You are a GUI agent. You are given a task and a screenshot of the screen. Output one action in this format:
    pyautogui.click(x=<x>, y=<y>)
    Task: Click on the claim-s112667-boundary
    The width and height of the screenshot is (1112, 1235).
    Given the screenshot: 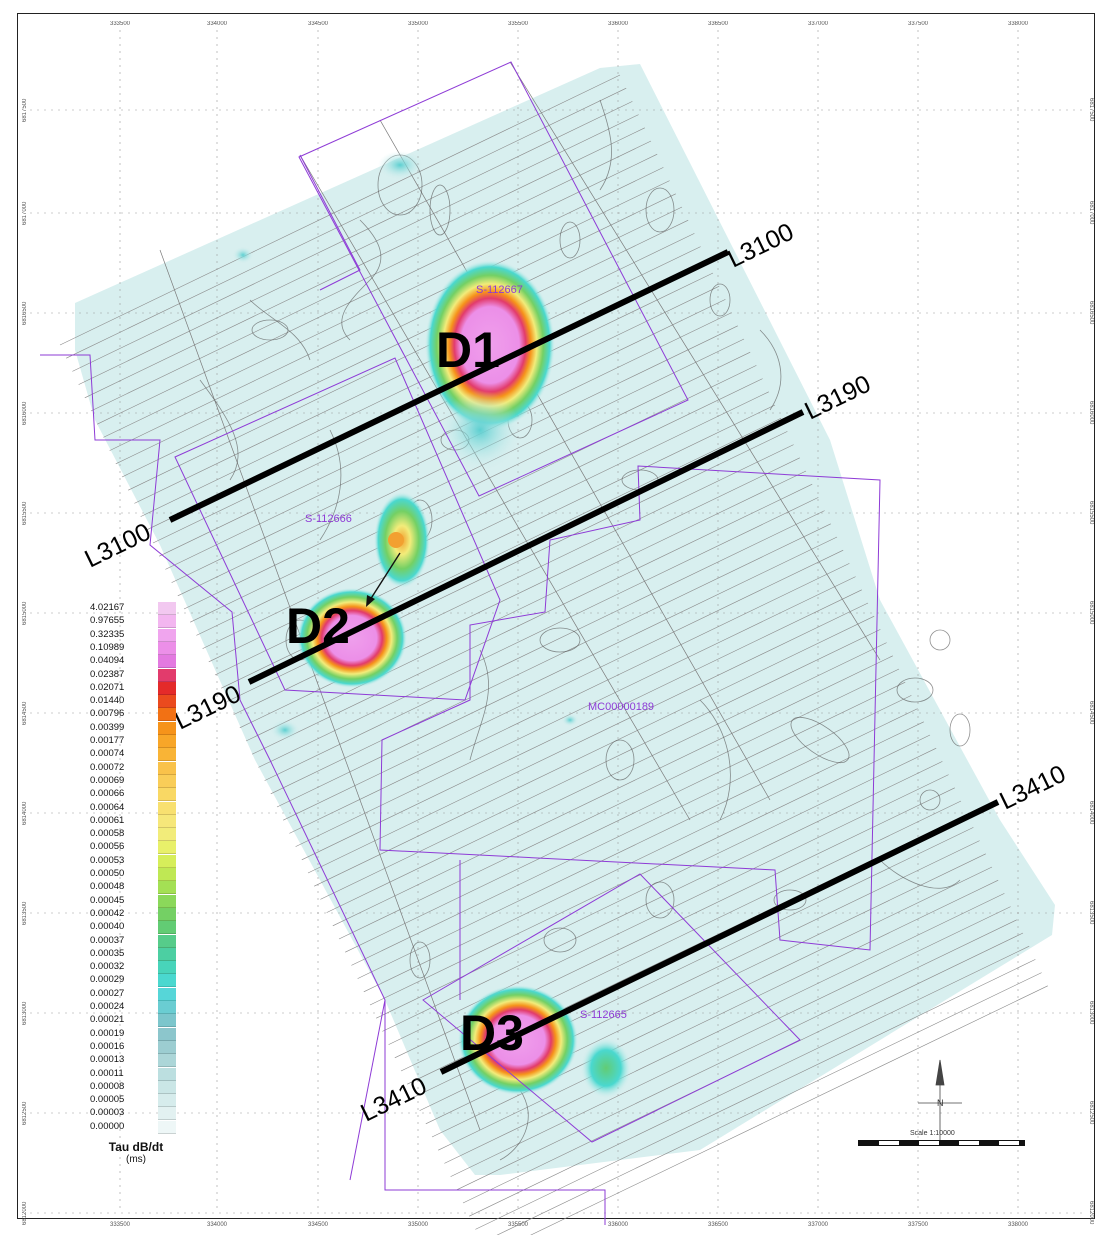 What is the action you would take?
    pyautogui.click(x=493, y=279)
    